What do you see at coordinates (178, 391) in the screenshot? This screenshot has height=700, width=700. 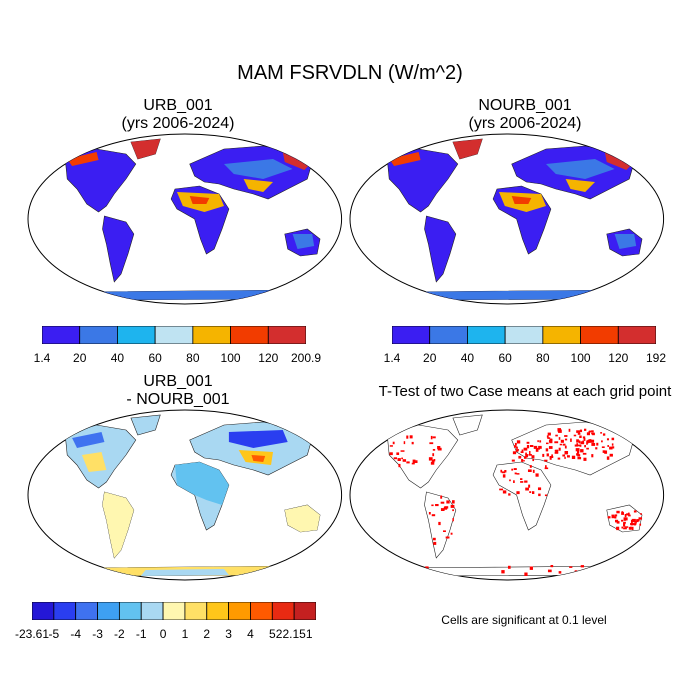 I see `diff-panel-title: URB_001 - NOURB_001` at bounding box center [178, 391].